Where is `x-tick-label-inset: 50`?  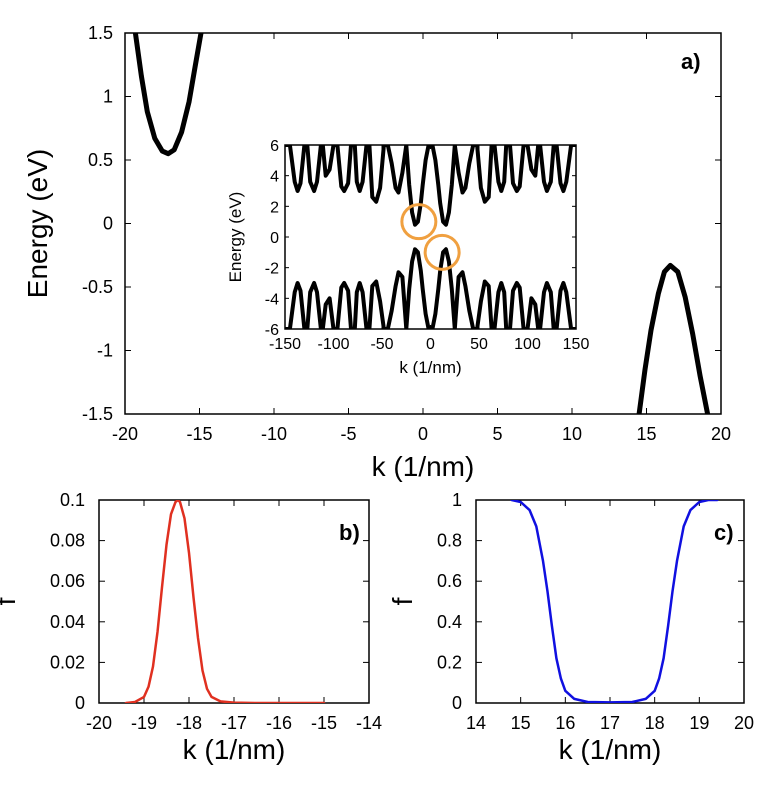 x-tick-label-inset: 50 is located at coordinates (479, 344).